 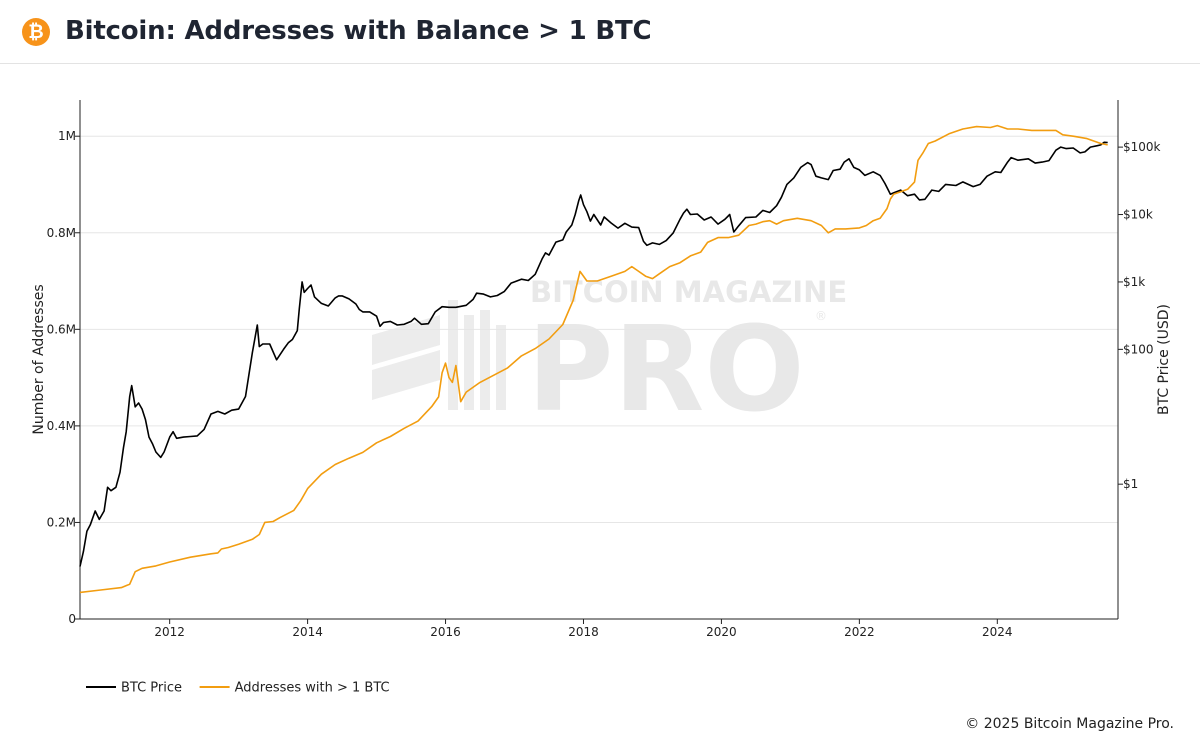 What do you see at coordinates (1069, 724) in the screenshot?
I see `copyright-text: © 2025 Bitcoin Magazine Pro.` at bounding box center [1069, 724].